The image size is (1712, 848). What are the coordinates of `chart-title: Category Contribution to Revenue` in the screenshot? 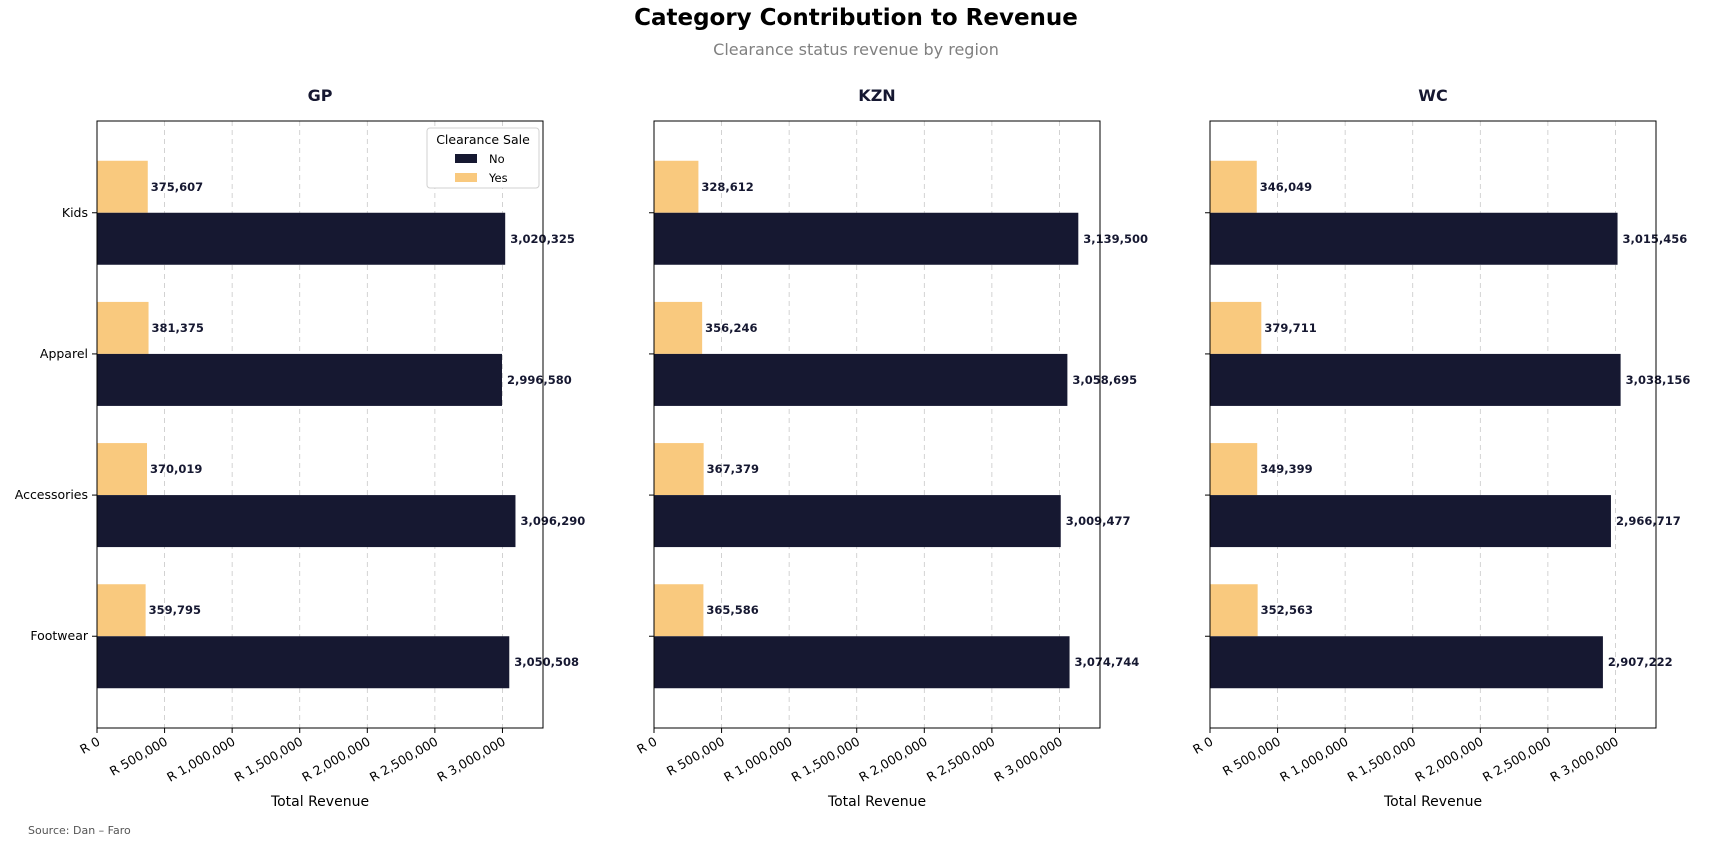 It's located at (856, 18).